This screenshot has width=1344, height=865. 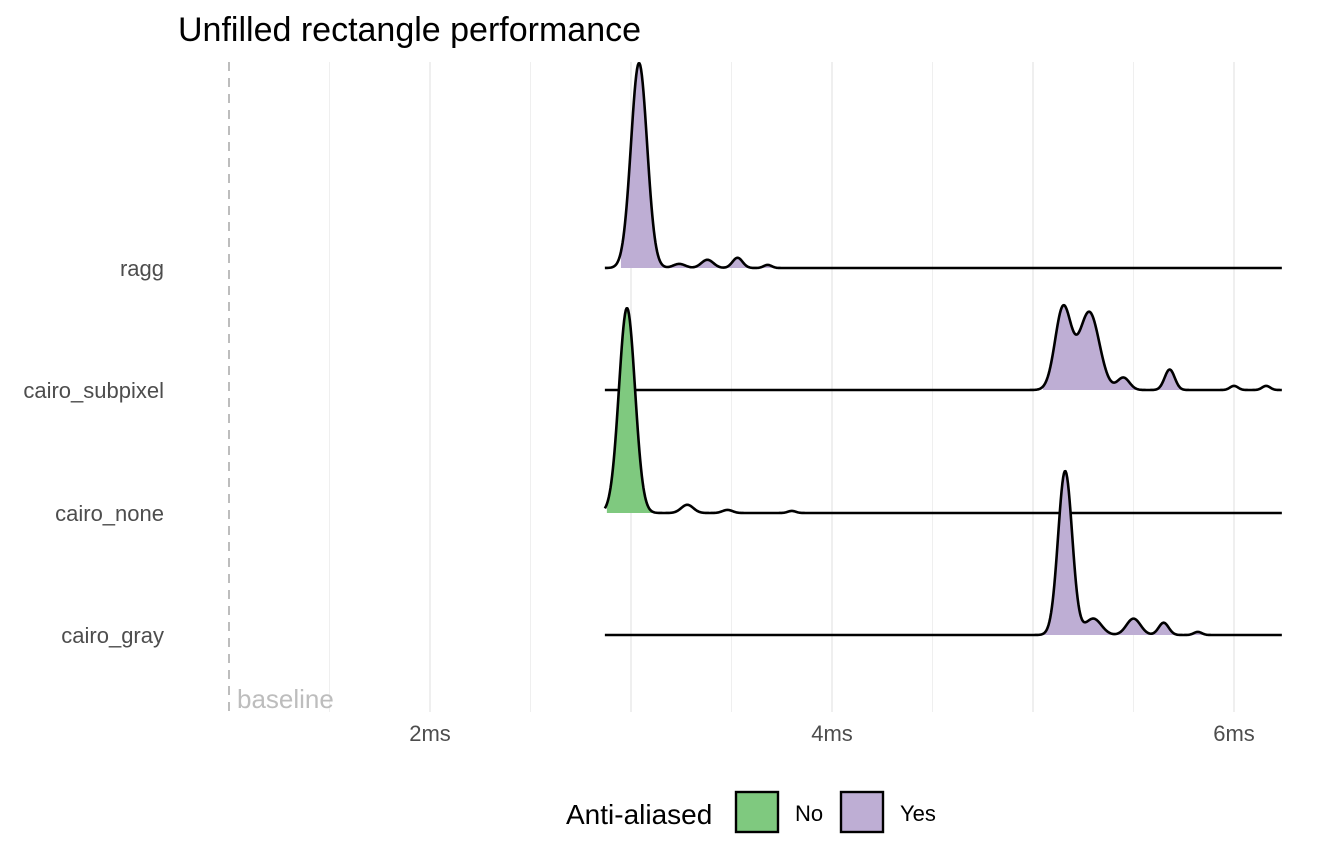 I want to click on ridge-ragg, so click(x=943, y=165).